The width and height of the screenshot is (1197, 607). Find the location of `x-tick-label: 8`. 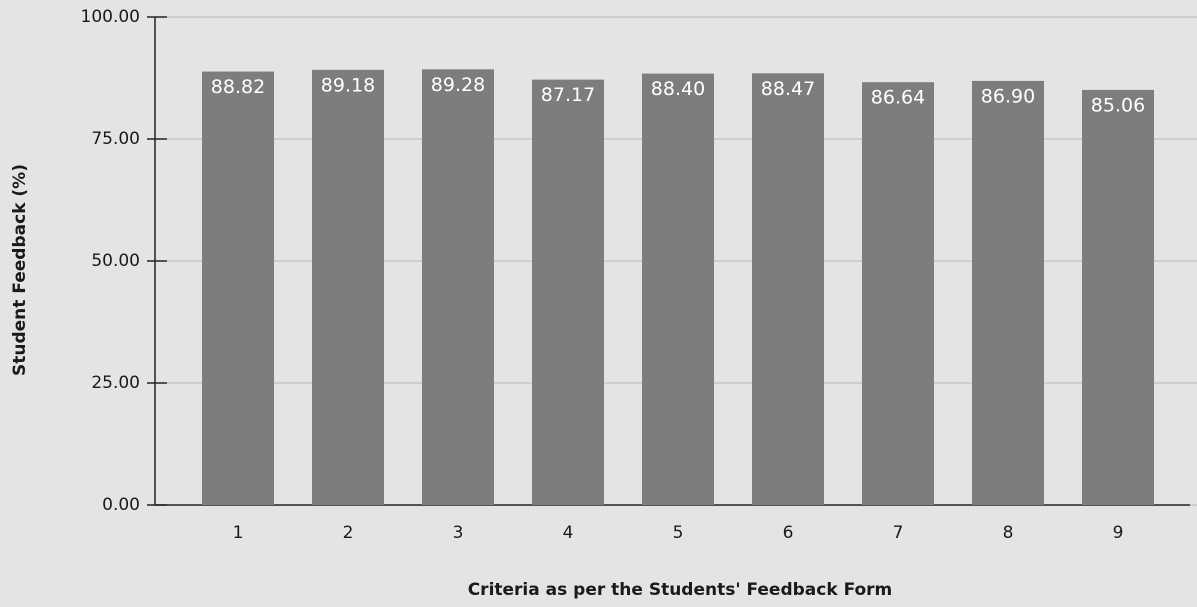

x-tick-label: 8 is located at coordinates (1008, 533).